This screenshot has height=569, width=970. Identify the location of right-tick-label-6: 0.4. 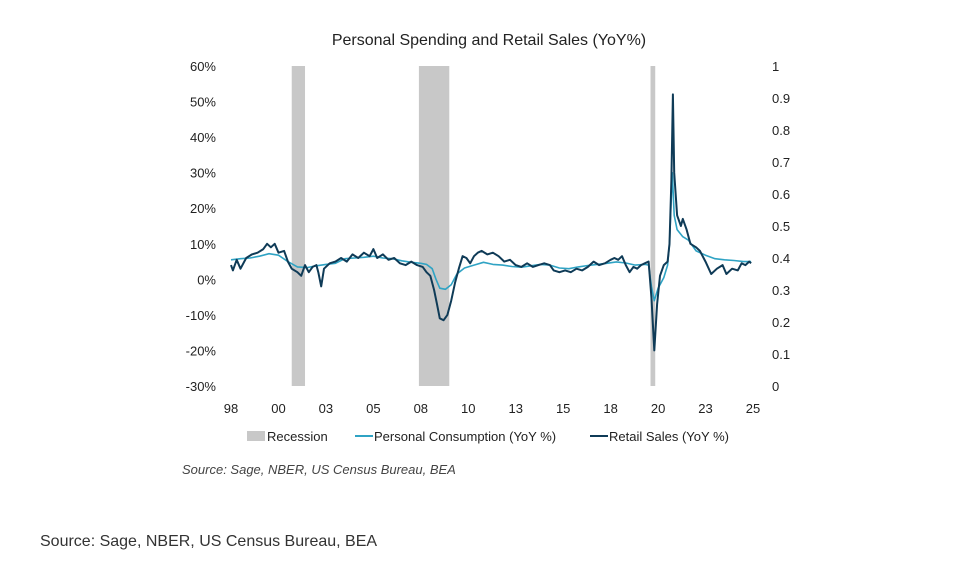
(781, 258).